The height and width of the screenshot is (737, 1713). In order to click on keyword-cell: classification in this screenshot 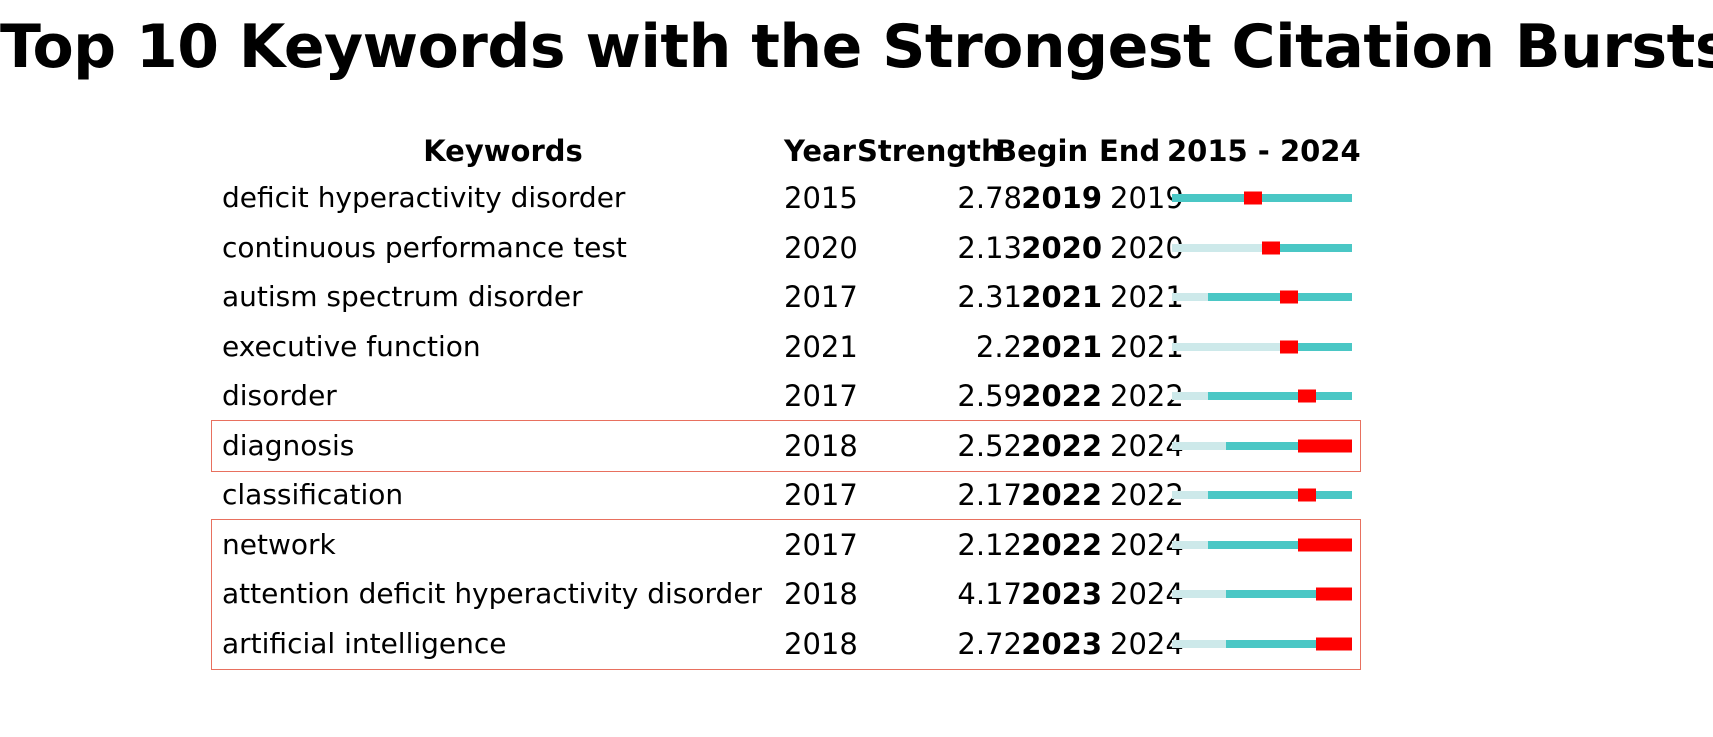, I will do `click(313, 494)`.